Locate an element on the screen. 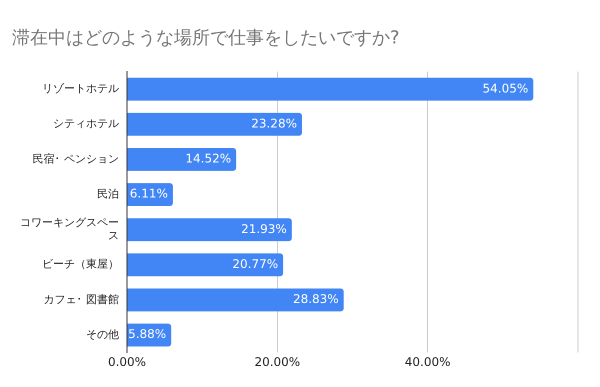  data-label: 21.93% is located at coordinates (264, 229).